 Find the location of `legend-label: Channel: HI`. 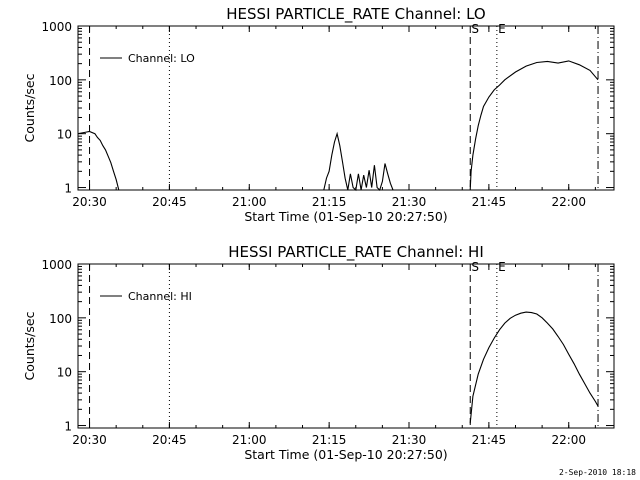

legend-label: Channel: HI is located at coordinates (160, 296).